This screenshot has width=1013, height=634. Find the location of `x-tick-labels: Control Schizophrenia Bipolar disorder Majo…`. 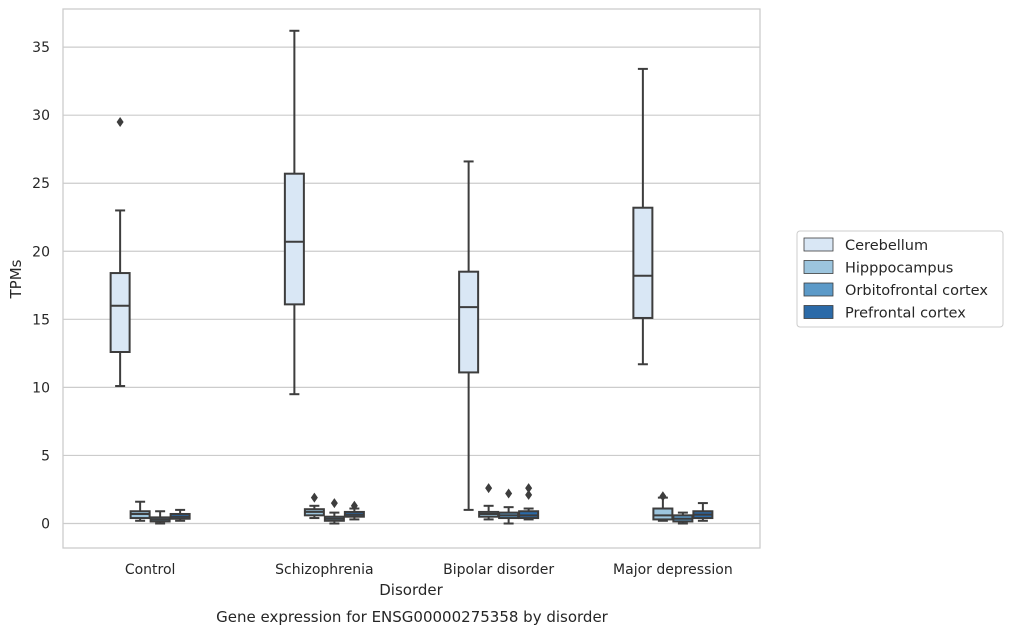

x-tick-labels: Control Schizophrenia Bipolar disorder Majo… is located at coordinates (429, 570).